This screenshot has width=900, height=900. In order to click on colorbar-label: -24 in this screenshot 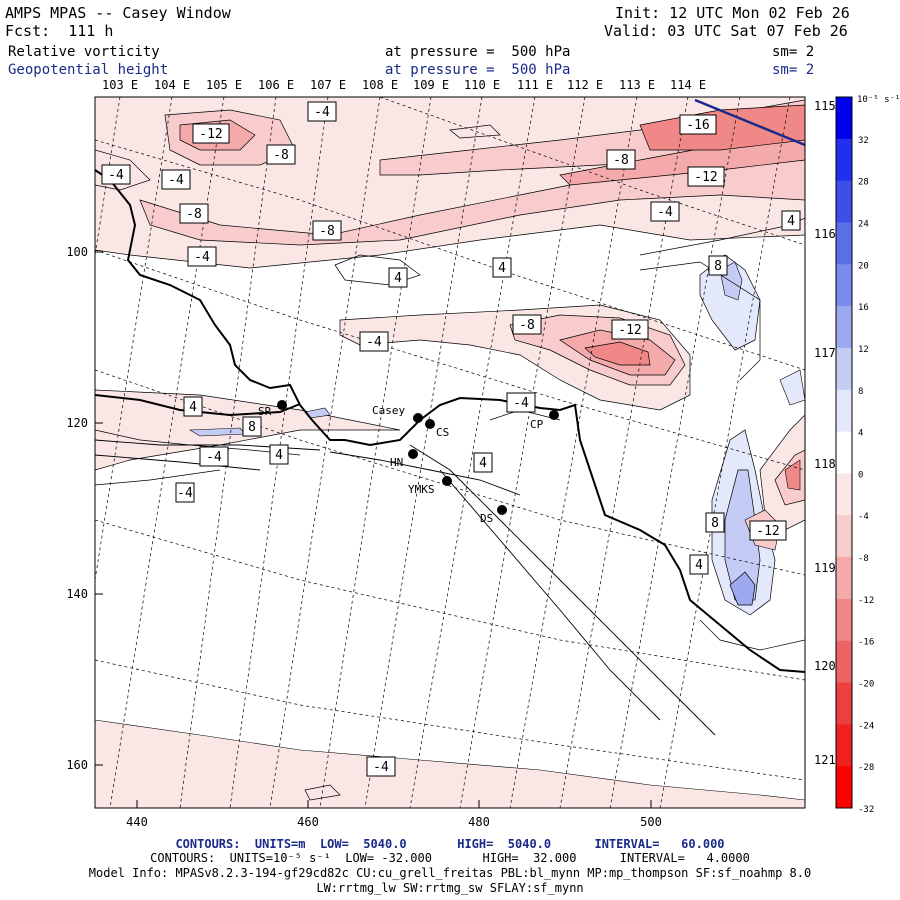, I will do `click(866, 726)`.